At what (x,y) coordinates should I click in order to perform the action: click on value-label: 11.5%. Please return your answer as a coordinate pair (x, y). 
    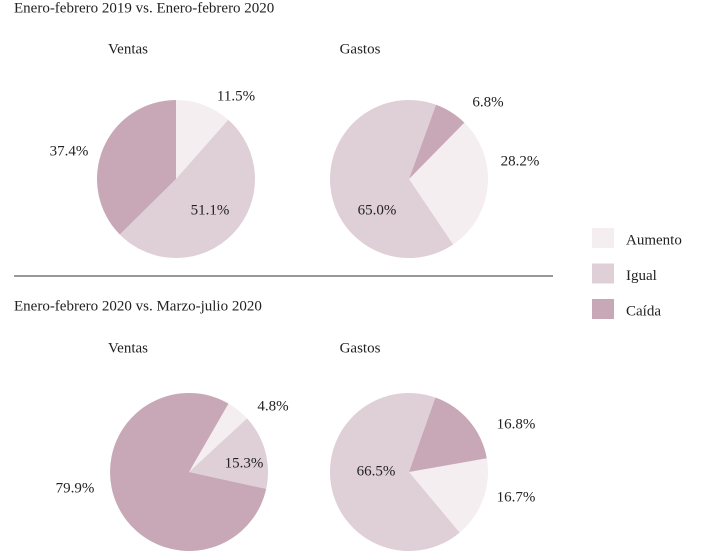
    Looking at the image, I should click on (236, 96).